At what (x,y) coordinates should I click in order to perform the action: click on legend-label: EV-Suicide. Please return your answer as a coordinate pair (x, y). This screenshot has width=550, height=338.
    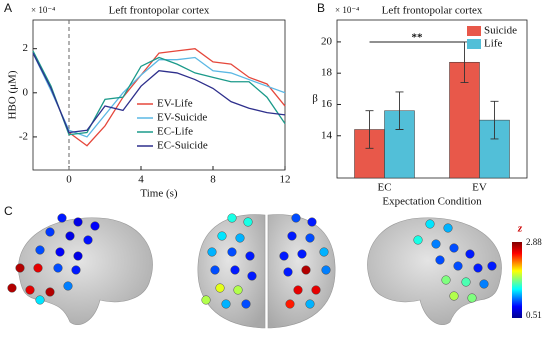
    Looking at the image, I should click on (182, 118).